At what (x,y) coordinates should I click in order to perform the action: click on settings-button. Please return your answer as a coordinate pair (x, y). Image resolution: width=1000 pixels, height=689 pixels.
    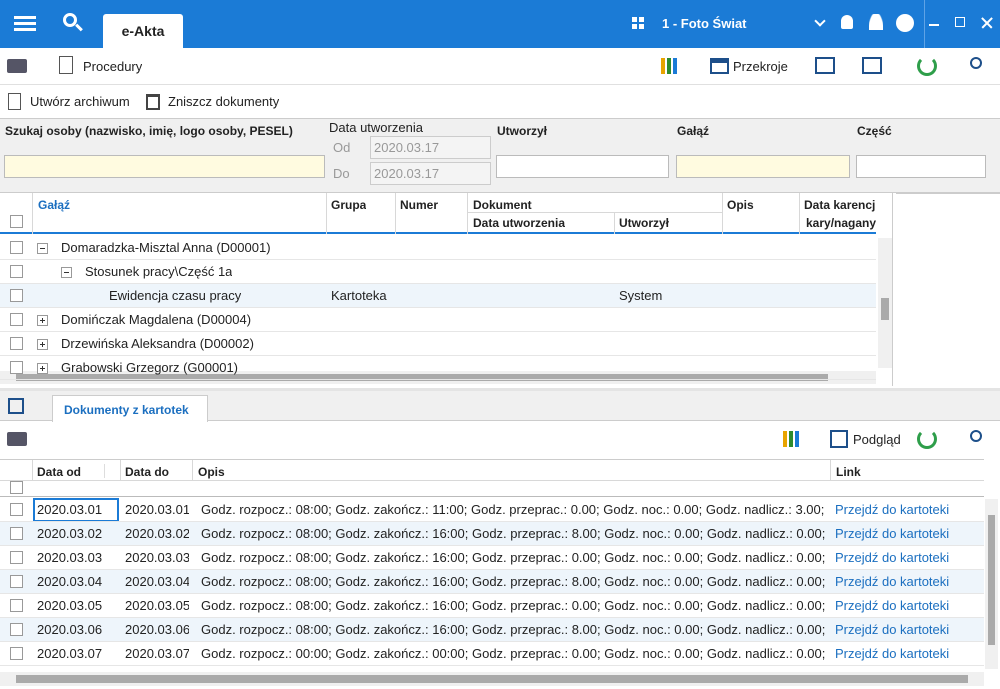
    Looking at the image, I should click on (872, 65).